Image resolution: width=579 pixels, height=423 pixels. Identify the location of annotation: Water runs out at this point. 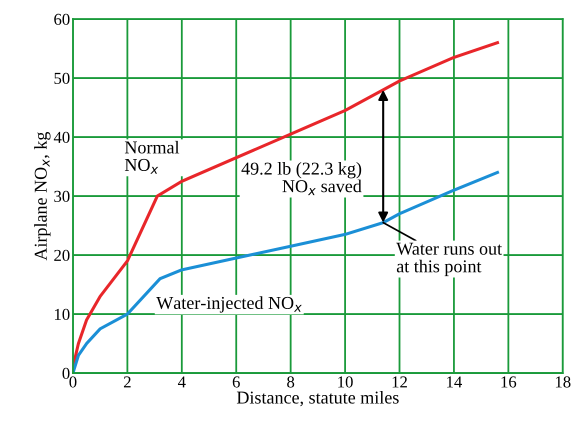
(449, 259).